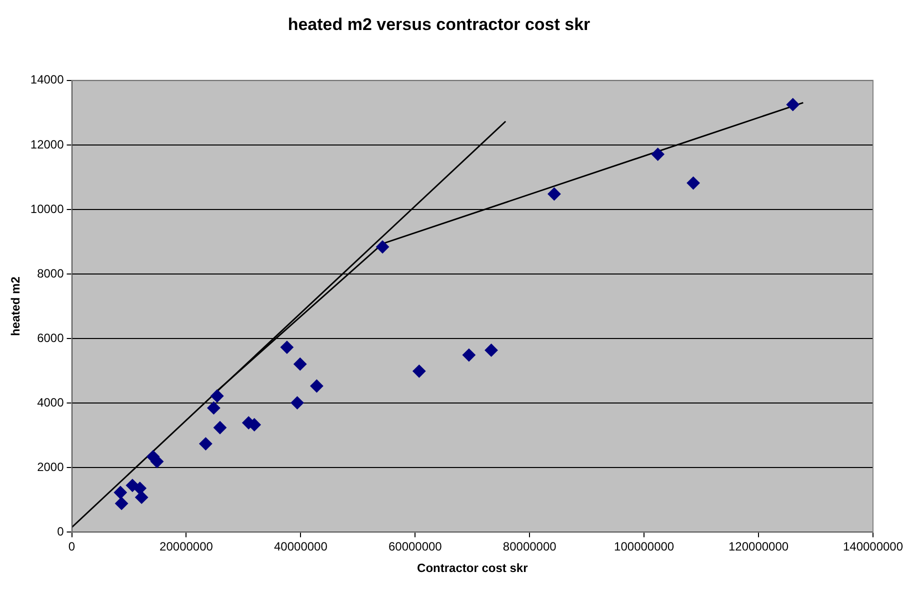 This screenshot has height=590, width=918. Describe the element at coordinates (472, 568) in the screenshot. I see `x-axis-title: Contractor cost skr` at that location.